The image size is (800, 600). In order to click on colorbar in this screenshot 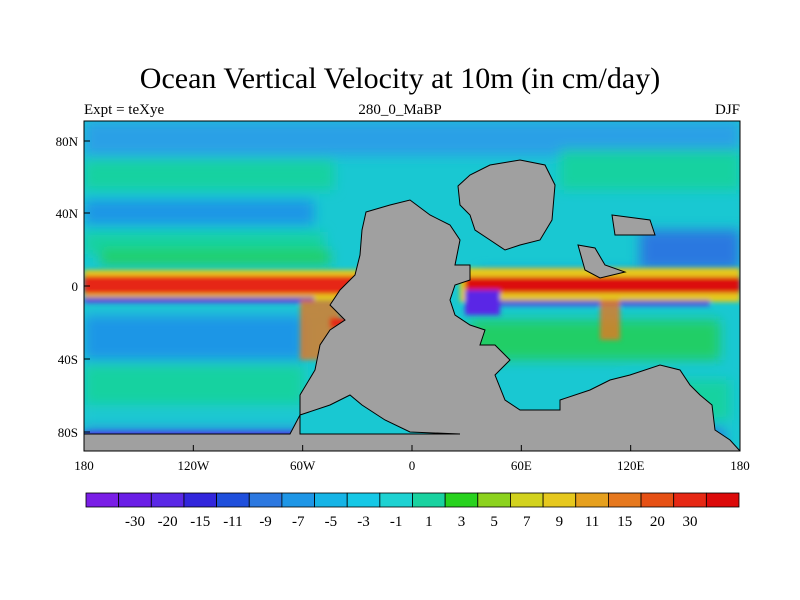, I will do `click(412, 500)`.